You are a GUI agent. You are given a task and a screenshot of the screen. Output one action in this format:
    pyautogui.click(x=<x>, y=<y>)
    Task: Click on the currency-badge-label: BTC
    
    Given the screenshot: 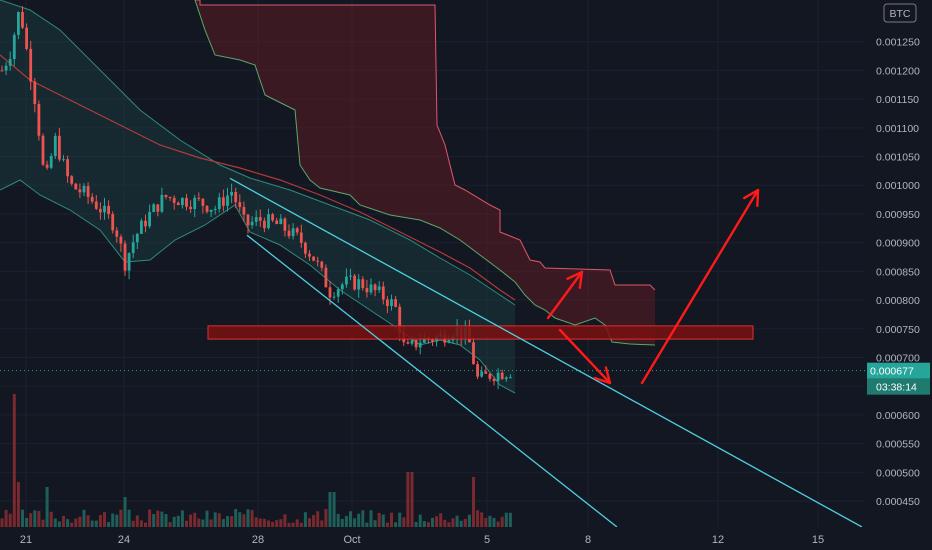 What is the action you would take?
    pyautogui.click(x=900, y=14)
    